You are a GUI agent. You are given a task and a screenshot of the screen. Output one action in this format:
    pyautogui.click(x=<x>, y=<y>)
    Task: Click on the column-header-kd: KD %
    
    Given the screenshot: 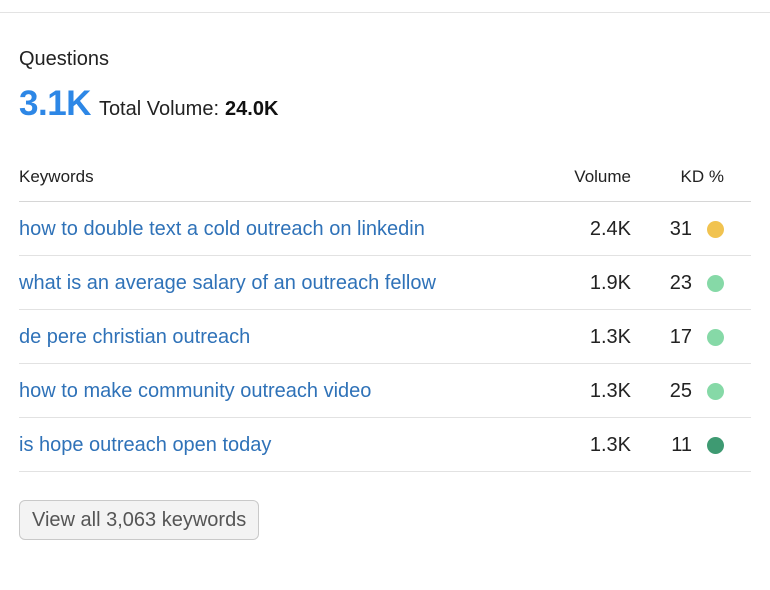 What is the action you would take?
    pyautogui.click(x=702, y=176)
    